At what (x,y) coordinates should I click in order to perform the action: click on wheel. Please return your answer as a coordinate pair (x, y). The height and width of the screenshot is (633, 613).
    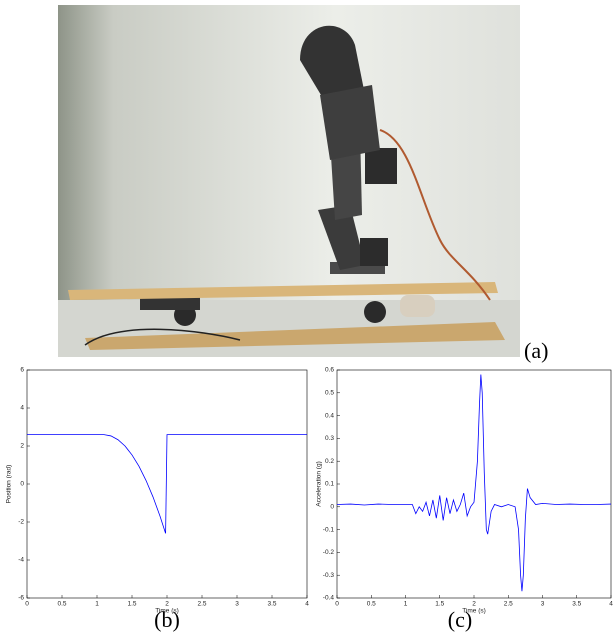
    Looking at the image, I should click on (375, 312).